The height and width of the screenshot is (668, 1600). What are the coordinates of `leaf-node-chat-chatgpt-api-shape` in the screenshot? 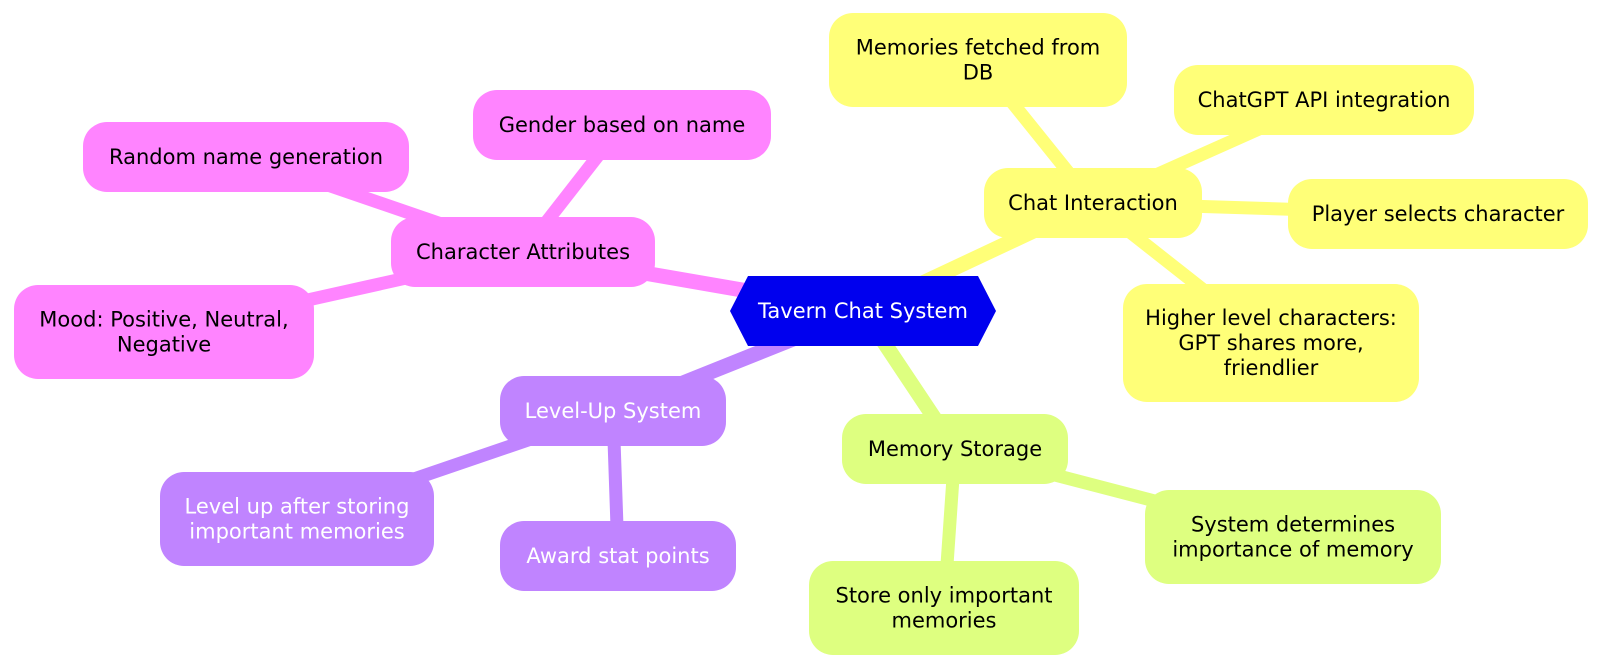 It's located at (1324, 100).